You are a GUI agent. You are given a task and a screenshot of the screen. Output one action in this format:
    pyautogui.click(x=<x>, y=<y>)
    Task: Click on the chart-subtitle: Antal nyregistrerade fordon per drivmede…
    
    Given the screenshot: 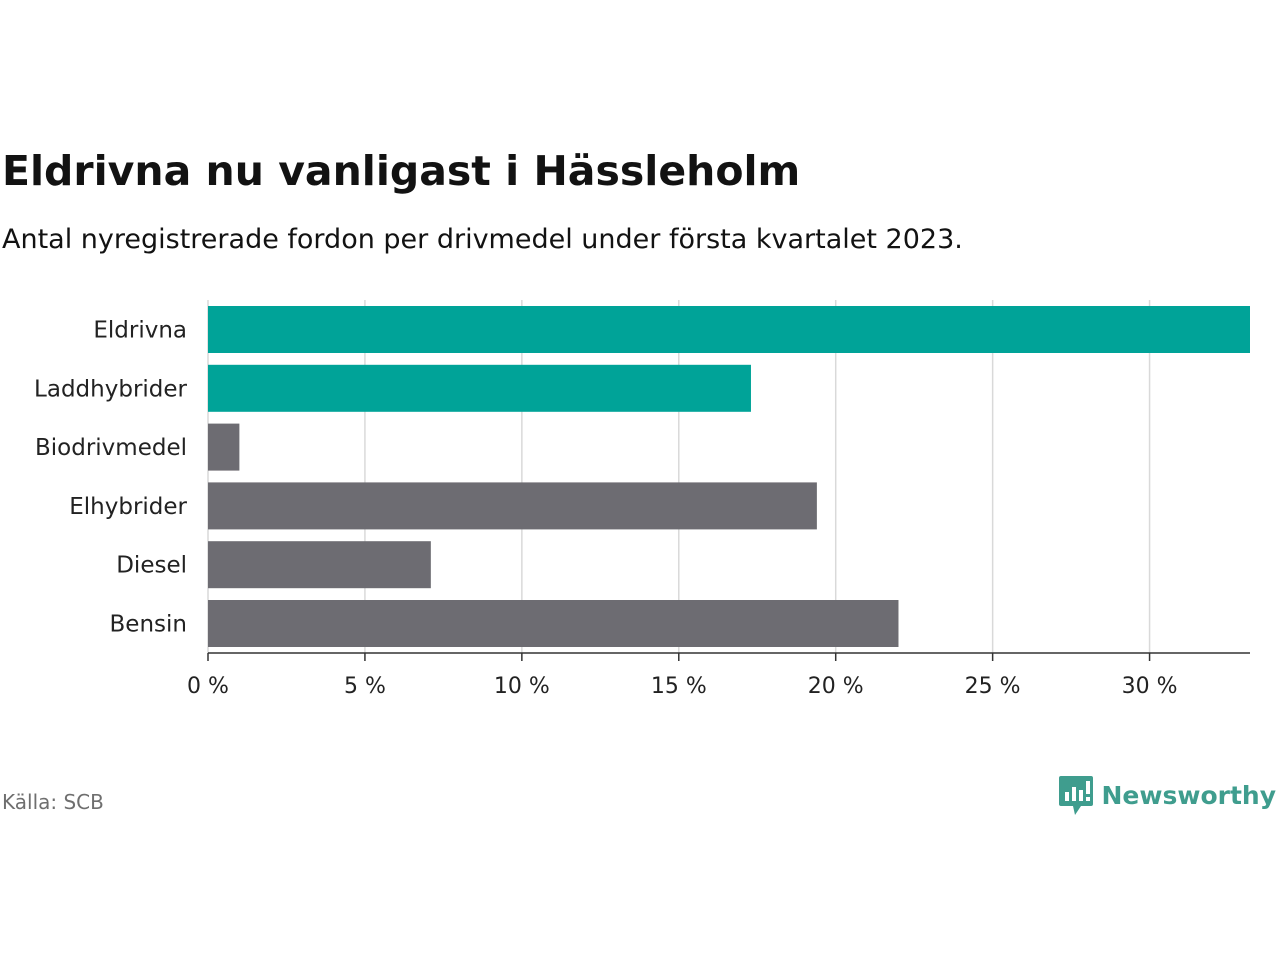 What is the action you would take?
    pyautogui.click(x=482, y=239)
    